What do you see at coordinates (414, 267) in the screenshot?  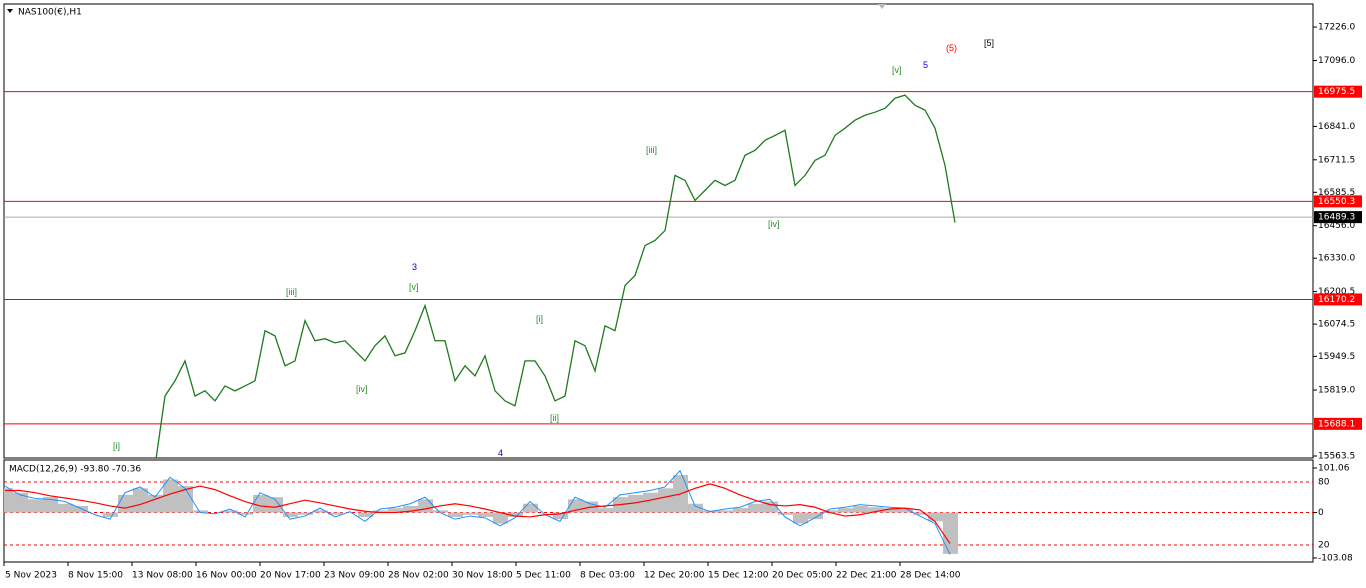 I see `wave-label: 3` at bounding box center [414, 267].